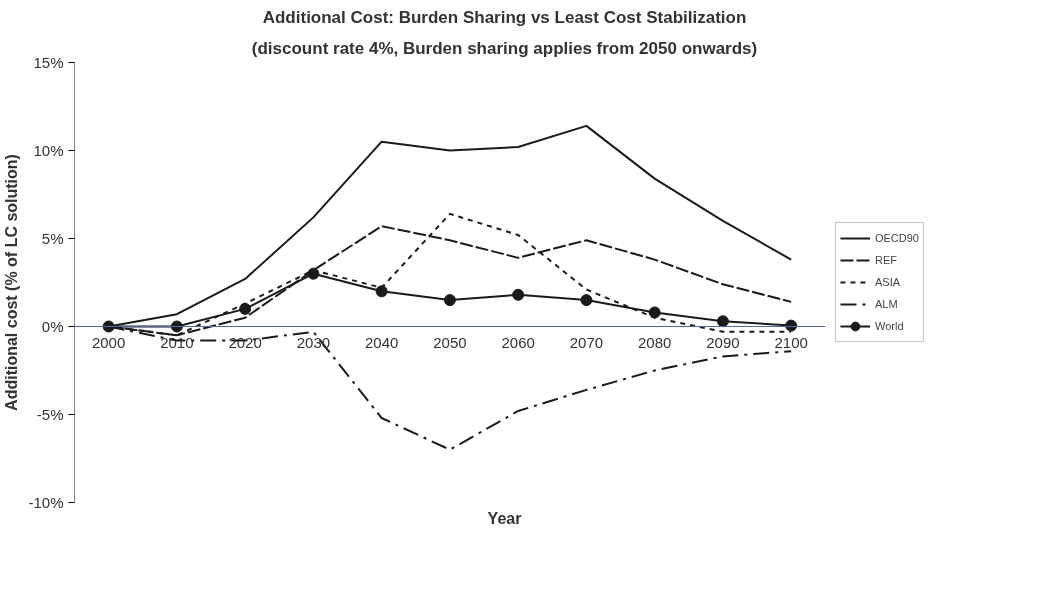  I want to click on x-tick-label: 2090, so click(723, 342).